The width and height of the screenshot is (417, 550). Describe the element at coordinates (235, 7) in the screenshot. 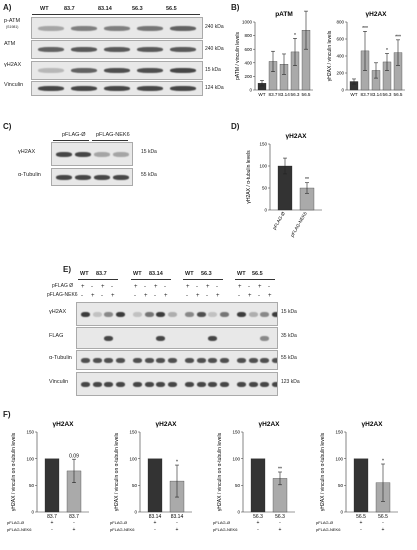

I see `panel-b-label: B)` at that location.